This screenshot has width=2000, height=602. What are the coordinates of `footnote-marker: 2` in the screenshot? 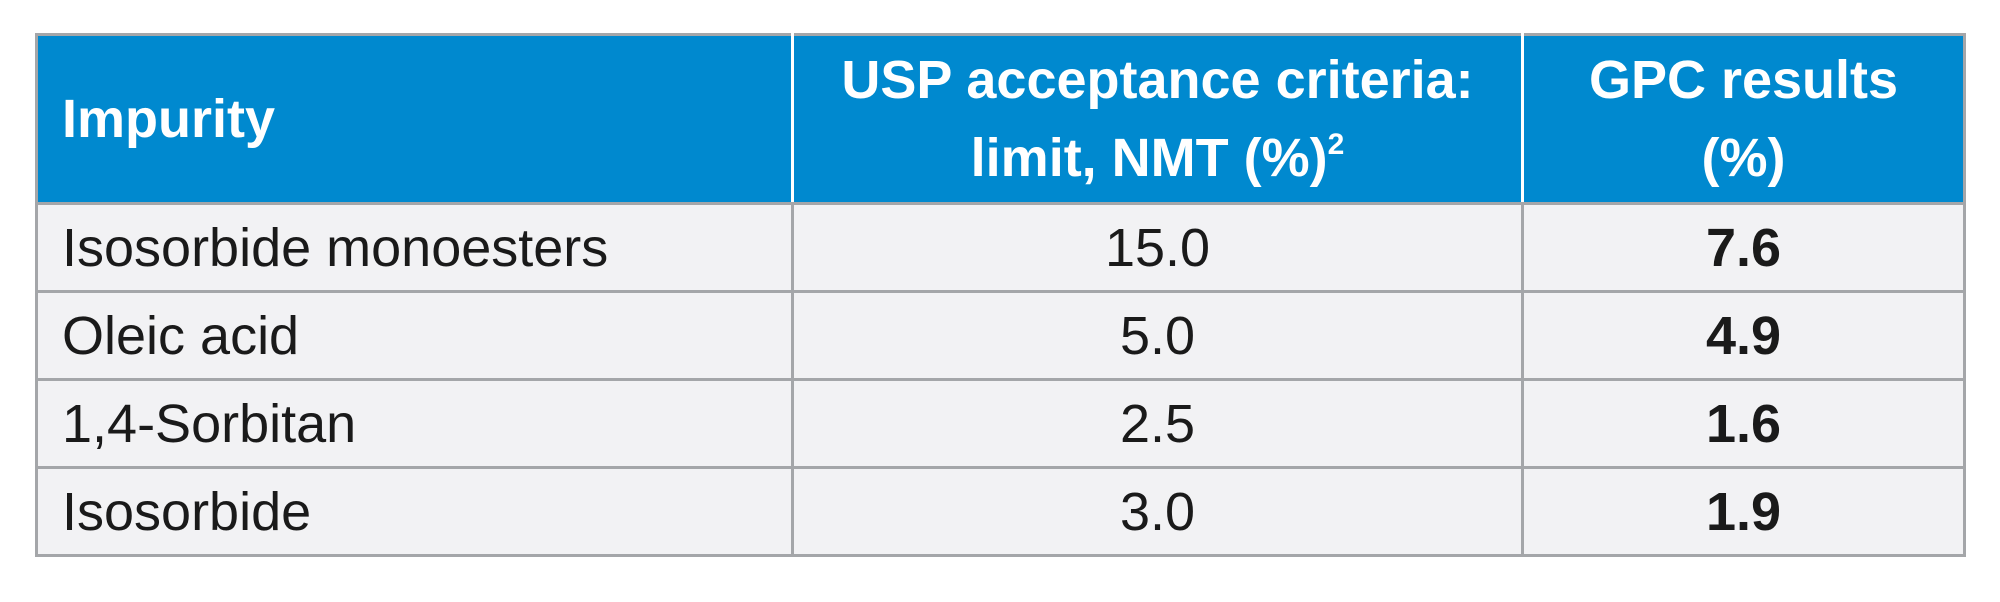 It's located at (1336, 144).